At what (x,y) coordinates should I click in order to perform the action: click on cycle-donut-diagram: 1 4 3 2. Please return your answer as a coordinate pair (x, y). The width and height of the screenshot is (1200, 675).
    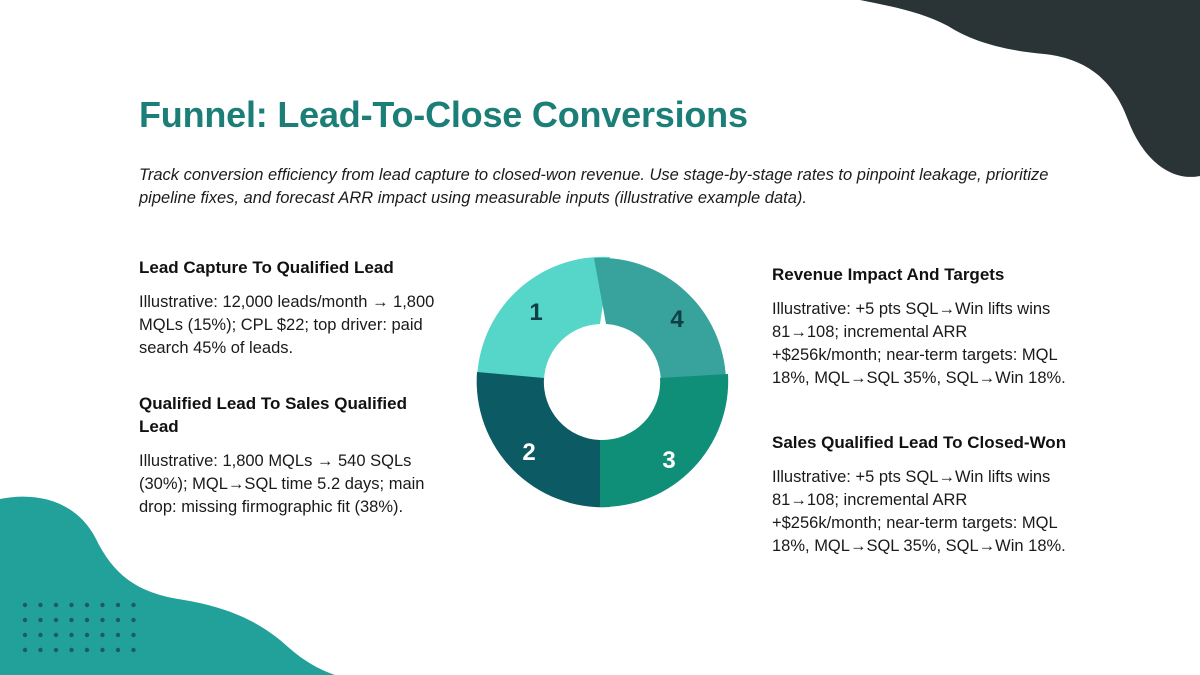
    Looking at the image, I should click on (602, 382).